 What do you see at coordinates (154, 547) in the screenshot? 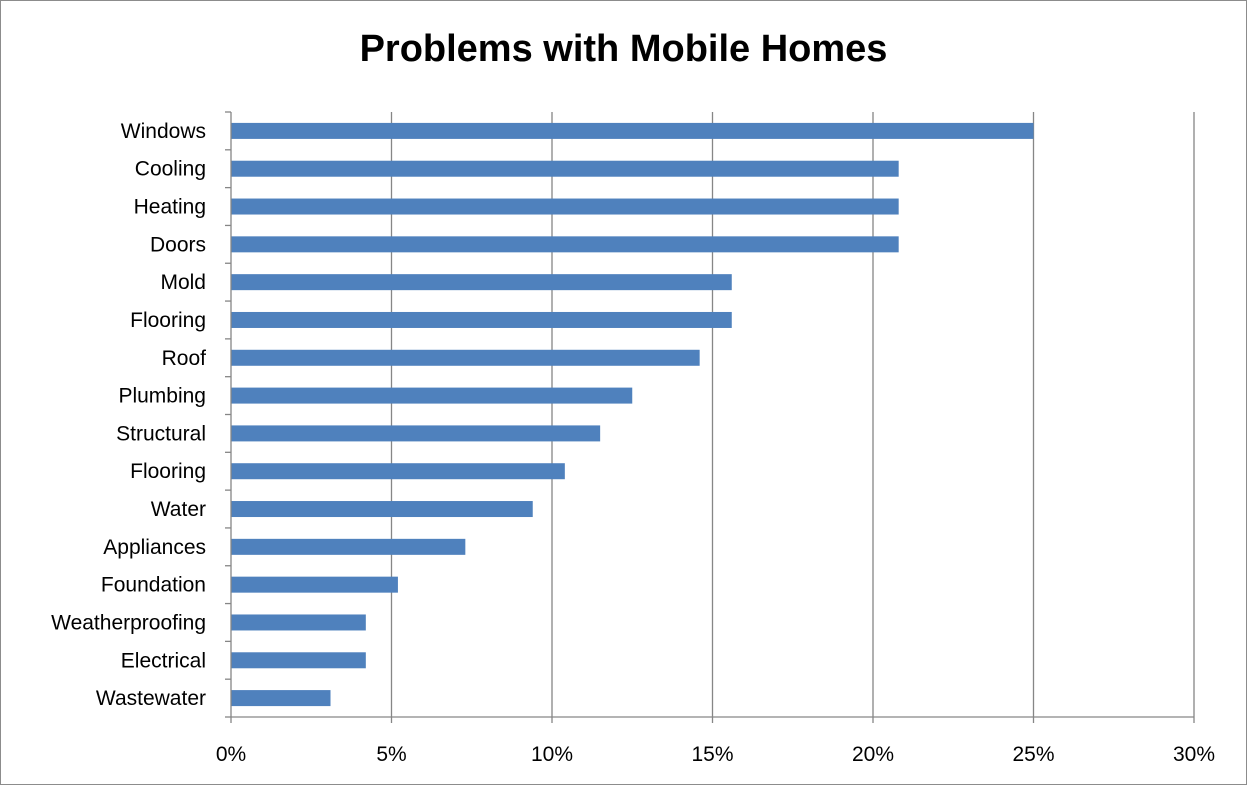
I see `category-label: Appliances` at bounding box center [154, 547].